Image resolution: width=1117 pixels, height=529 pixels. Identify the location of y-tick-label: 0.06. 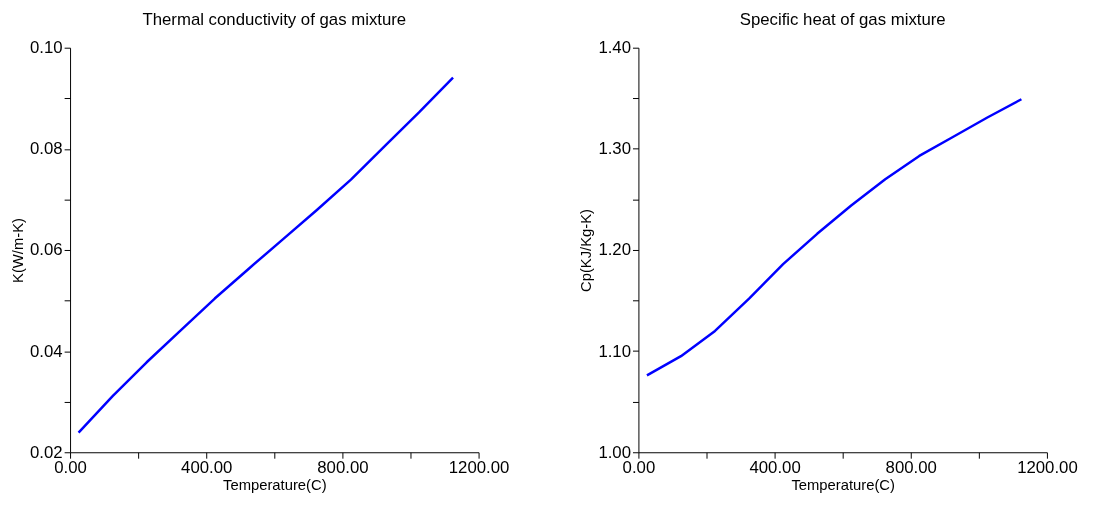
(46, 250).